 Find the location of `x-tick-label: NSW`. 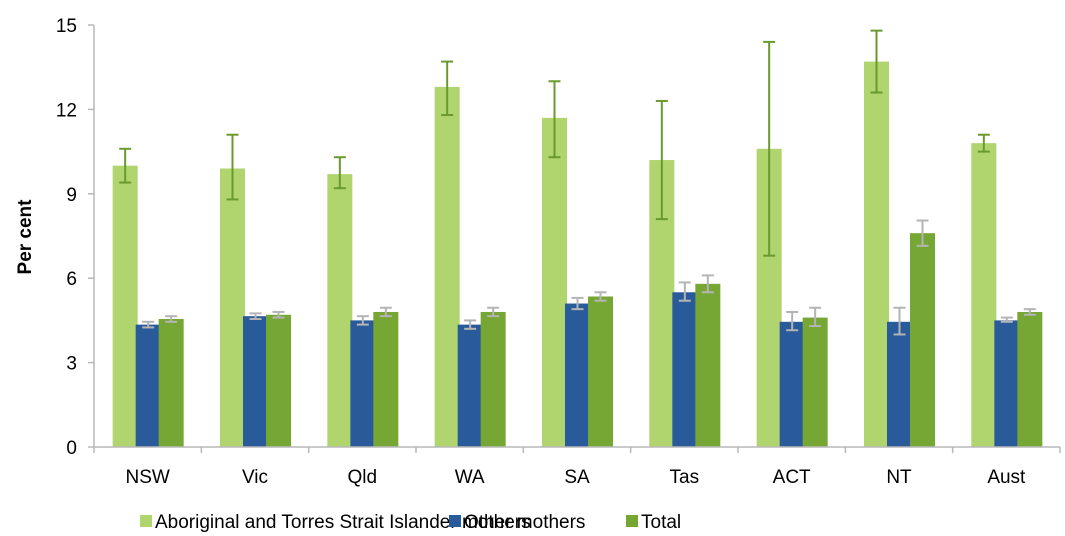

x-tick-label: NSW is located at coordinates (148, 477).